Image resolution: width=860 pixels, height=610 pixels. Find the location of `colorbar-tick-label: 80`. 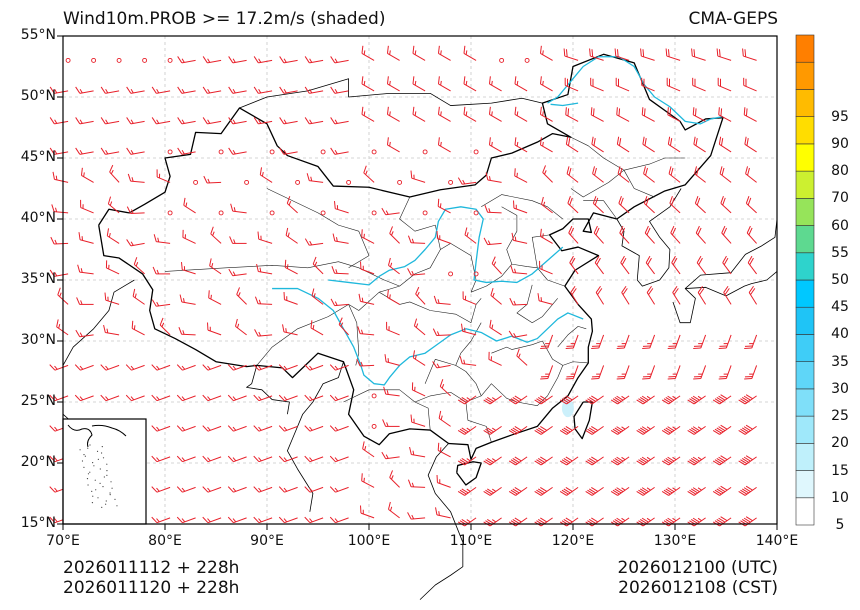

colorbar-tick-label: 80 is located at coordinates (840, 171).